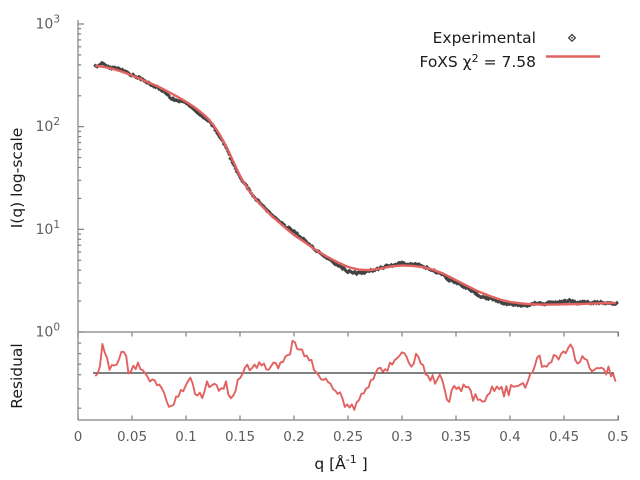  What do you see at coordinates (355, 375) in the screenshot?
I see `residual-line` at bounding box center [355, 375].